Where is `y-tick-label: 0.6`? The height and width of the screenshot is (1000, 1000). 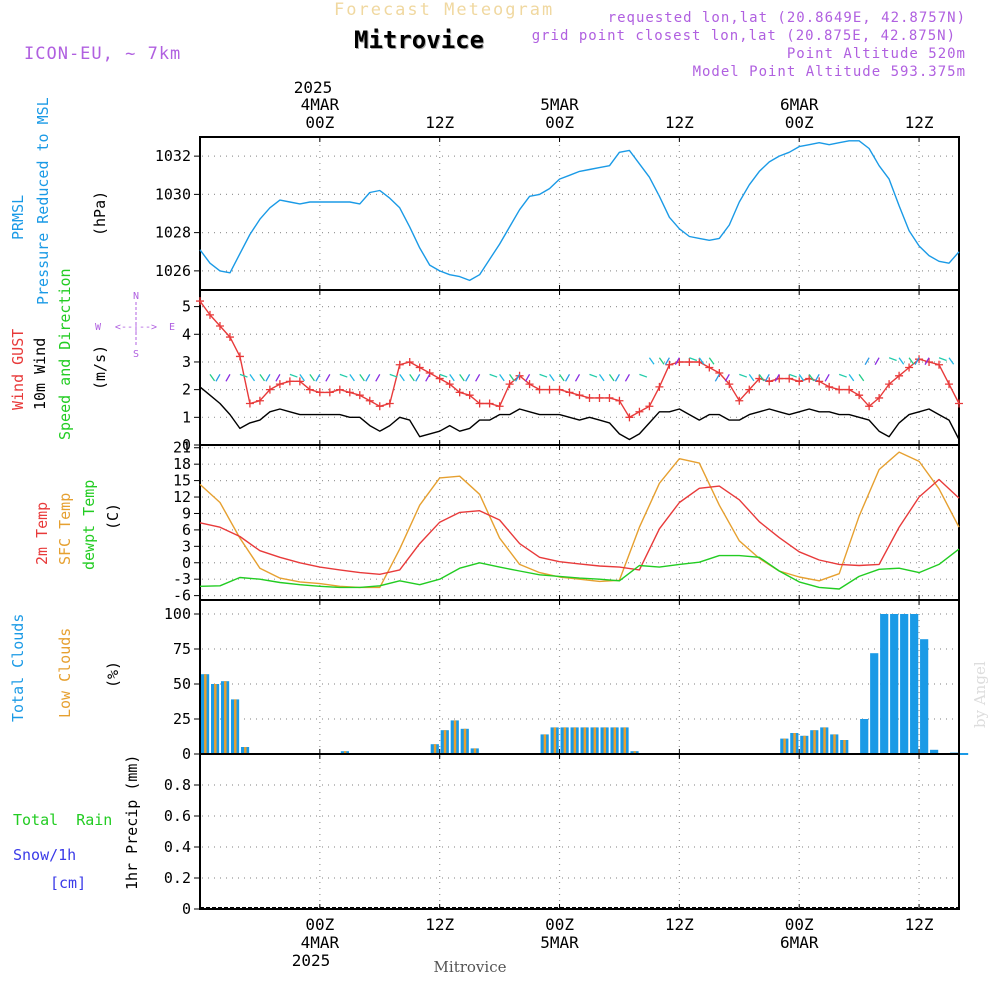 y-tick-label: 0.6 is located at coordinates (177, 816).